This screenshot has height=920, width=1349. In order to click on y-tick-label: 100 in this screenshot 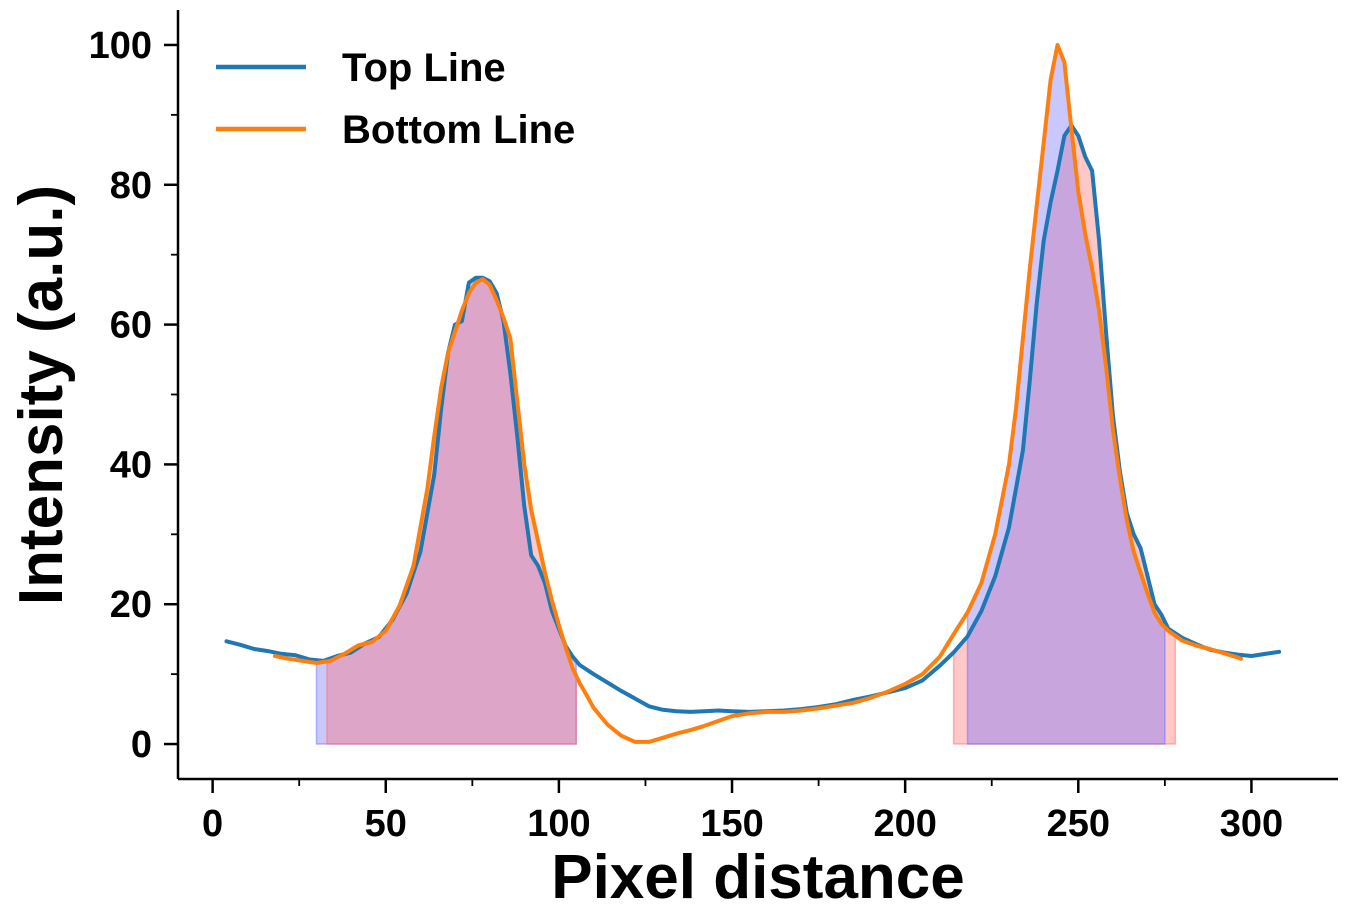, I will do `click(120, 46)`.